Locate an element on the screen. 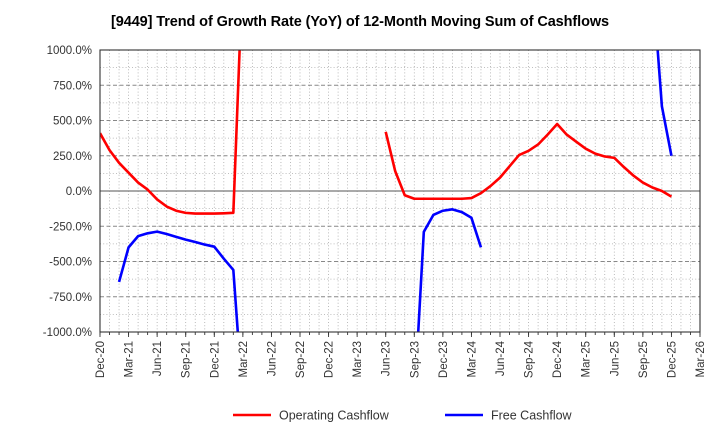 This screenshot has height=440, width=720. y-axis-tick-label: -750.0% is located at coordinates (70, 298).